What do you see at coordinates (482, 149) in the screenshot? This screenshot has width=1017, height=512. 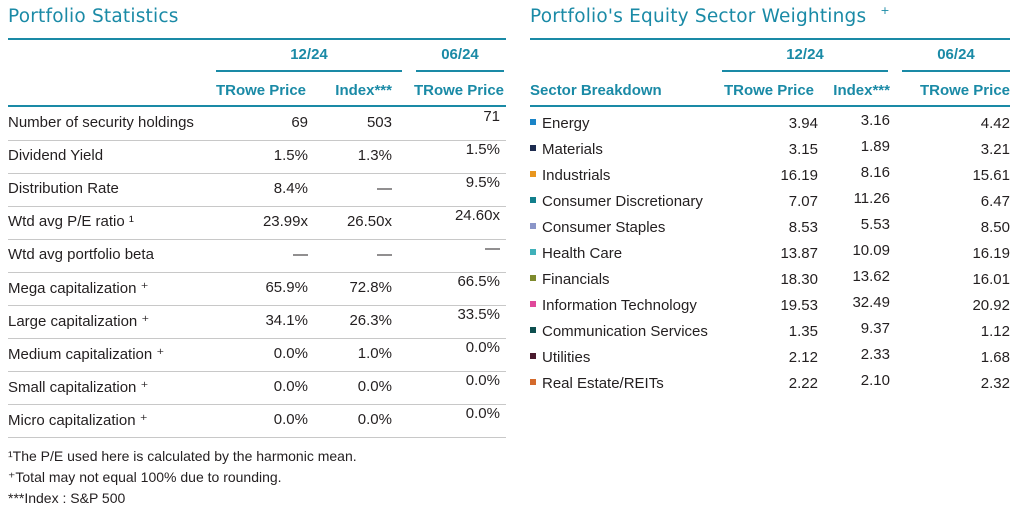 I see `trowe-prior-value: 1.5%` at bounding box center [482, 149].